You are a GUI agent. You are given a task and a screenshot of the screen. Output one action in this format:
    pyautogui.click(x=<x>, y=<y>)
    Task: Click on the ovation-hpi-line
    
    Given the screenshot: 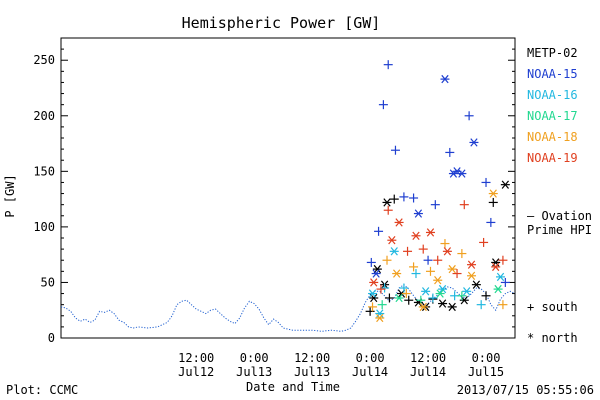 What is the action you would take?
    pyautogui.click(x=288, y=308)
    